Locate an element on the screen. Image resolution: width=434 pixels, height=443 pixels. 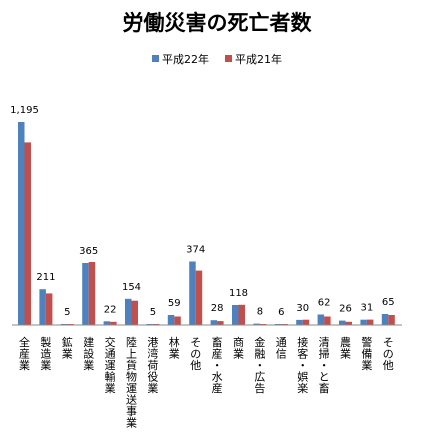
value-label-8: 374 is located at coordinates (195, 250).